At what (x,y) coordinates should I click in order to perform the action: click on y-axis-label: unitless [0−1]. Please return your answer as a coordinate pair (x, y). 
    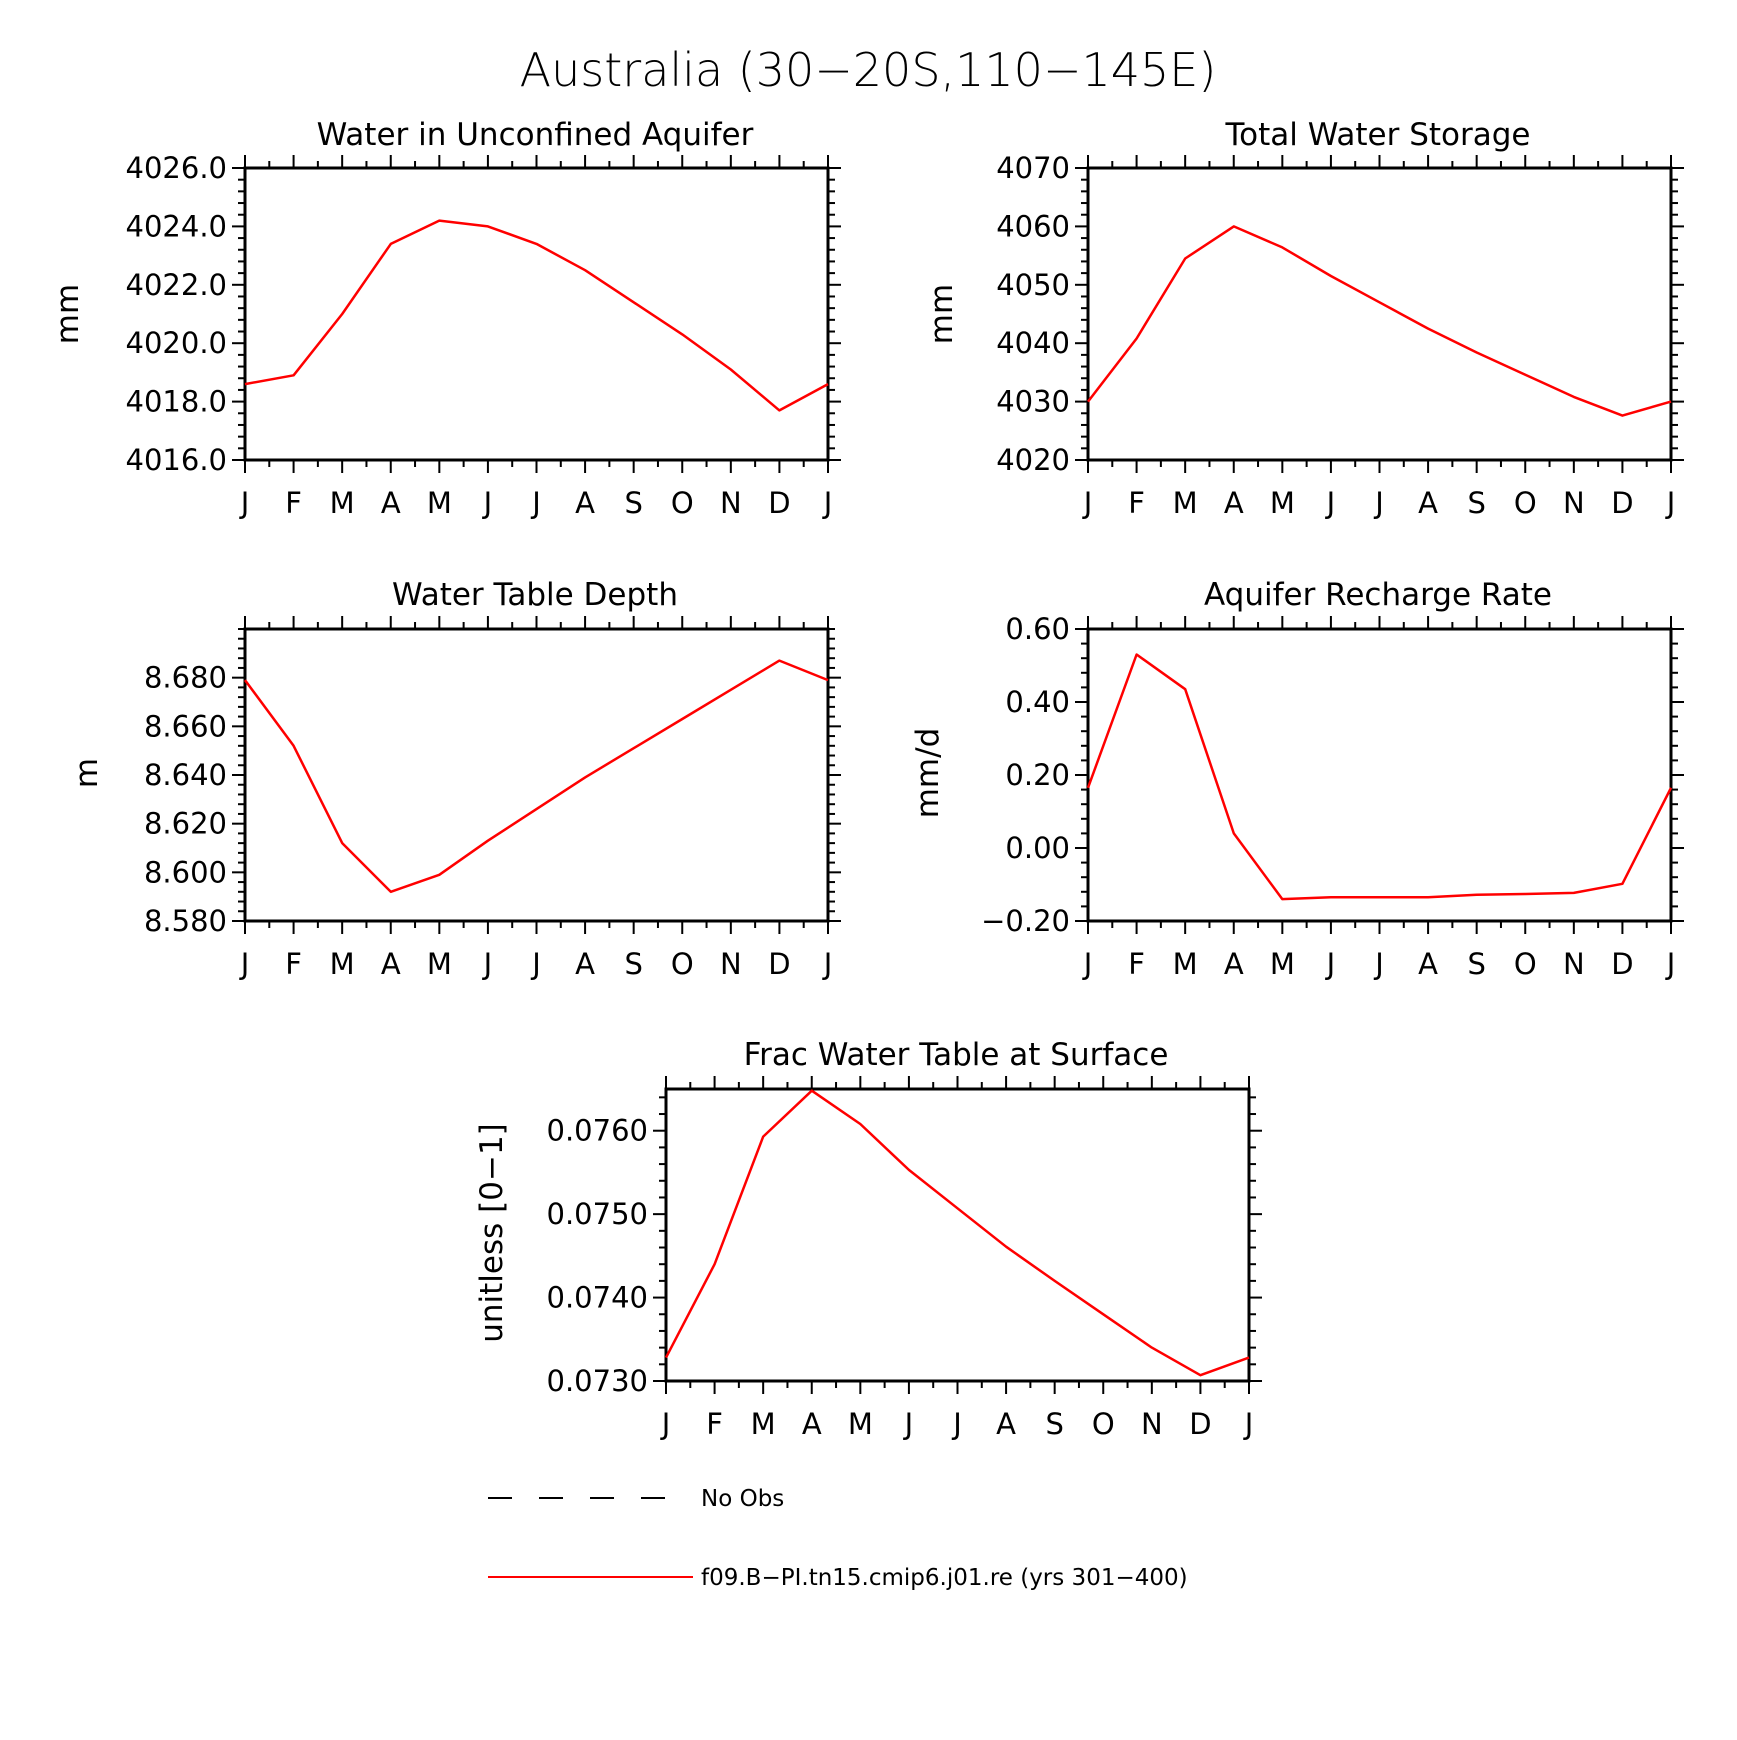
    Looking at the image, I should click on (492, 1233).